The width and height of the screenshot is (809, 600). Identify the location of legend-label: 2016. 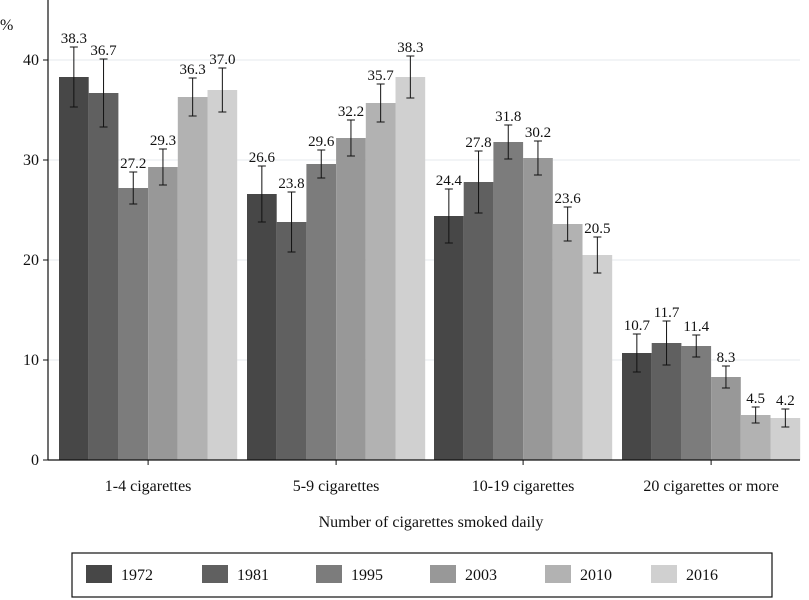
(702, 575).